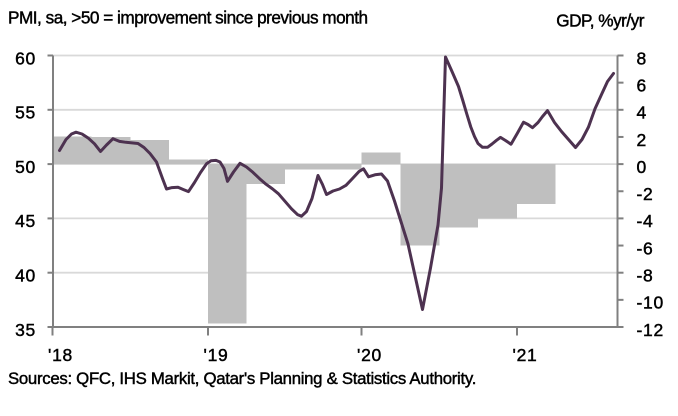 The image size is (678, 416). What do you see at coordinates (642, 86) in the screenshot?
I see `svg-text: 6` at bounding box center [642, 86].